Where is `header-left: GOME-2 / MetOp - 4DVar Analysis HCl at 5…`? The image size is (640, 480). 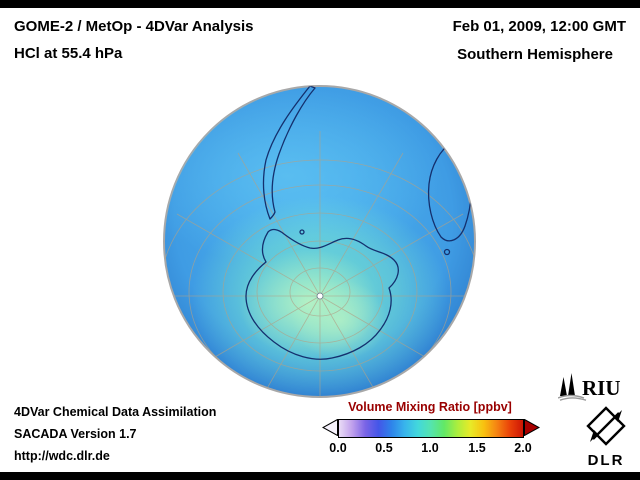 header-left: GOME-2 / MetOp - 4DVar Analysis HCl at 5… is located at coordinates (134, 40).